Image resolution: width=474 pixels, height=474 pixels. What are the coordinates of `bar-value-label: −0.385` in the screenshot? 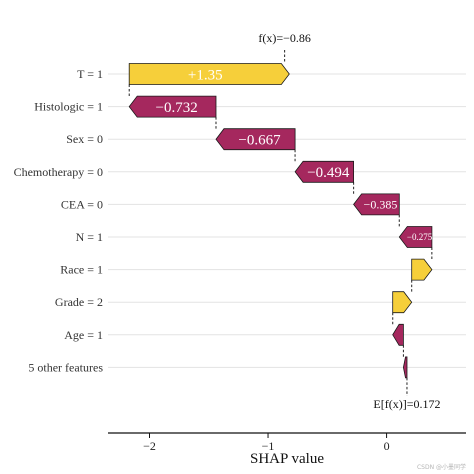 It's located at (381, 205).